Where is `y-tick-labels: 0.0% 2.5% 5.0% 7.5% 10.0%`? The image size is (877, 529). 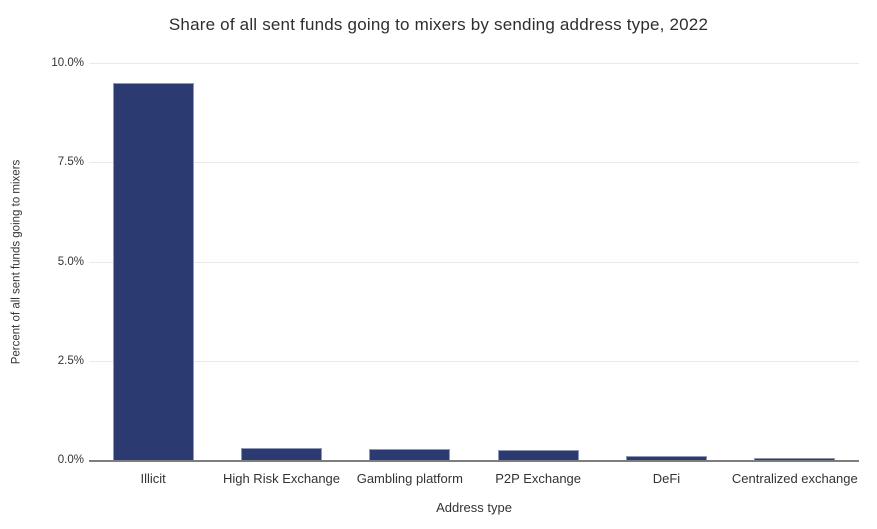
y-tick-labels: 0.0% 2.5% 5.0% 7.5% 10.0% is located at coordinates (42, 261).